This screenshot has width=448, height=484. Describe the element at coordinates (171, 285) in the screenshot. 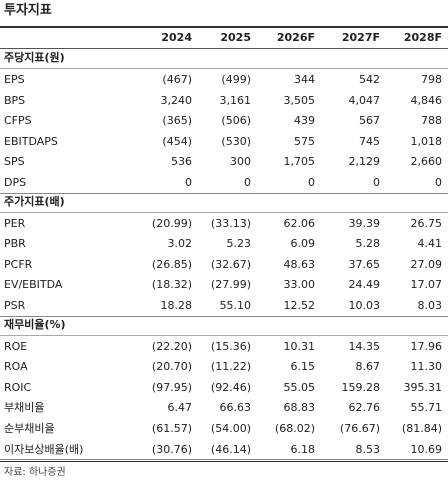

I see `cell: (18.32)` at that location.